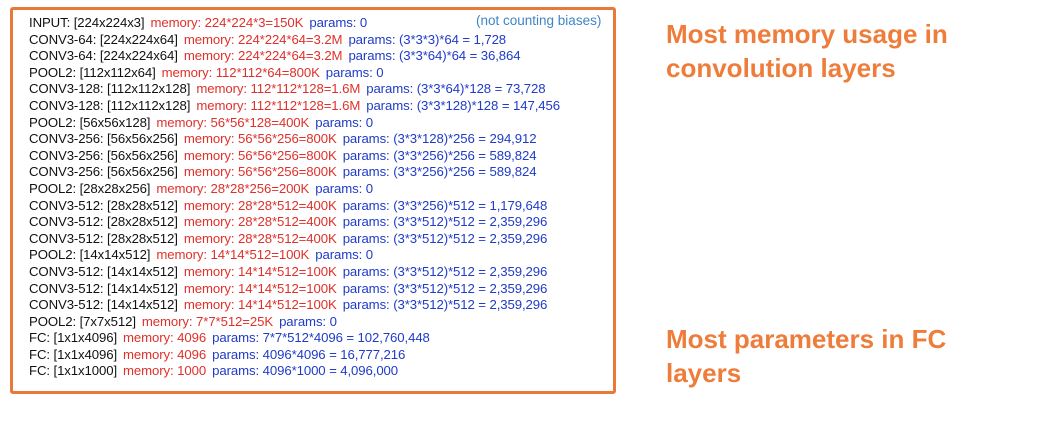  Describe the element at coordinates (90, 122) in the screenshot. I see `layer-name: POOL2: [56x56x128]` at that location.